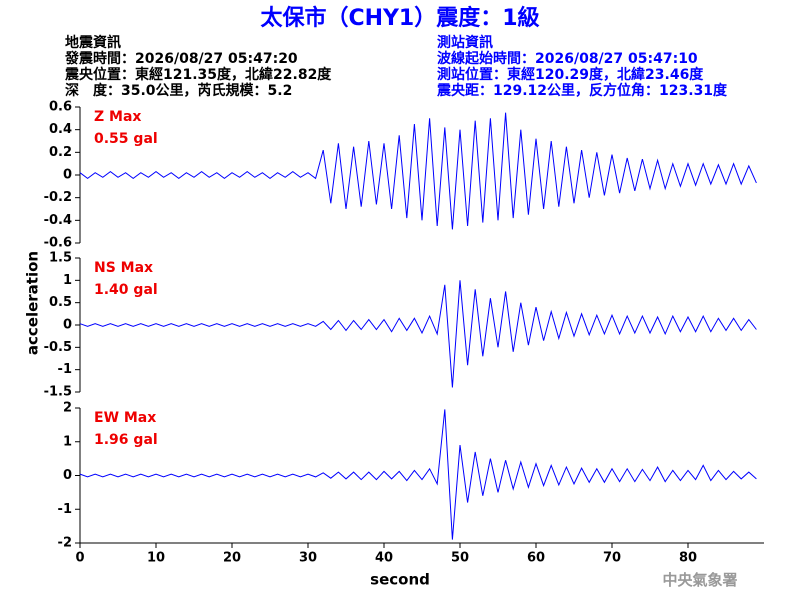 Image resolution: width=800 pixels, height=604 pixels. Describe the element at coordinates (67, 408) in the screenshot. I see `y-tick-label: 2` at that location.